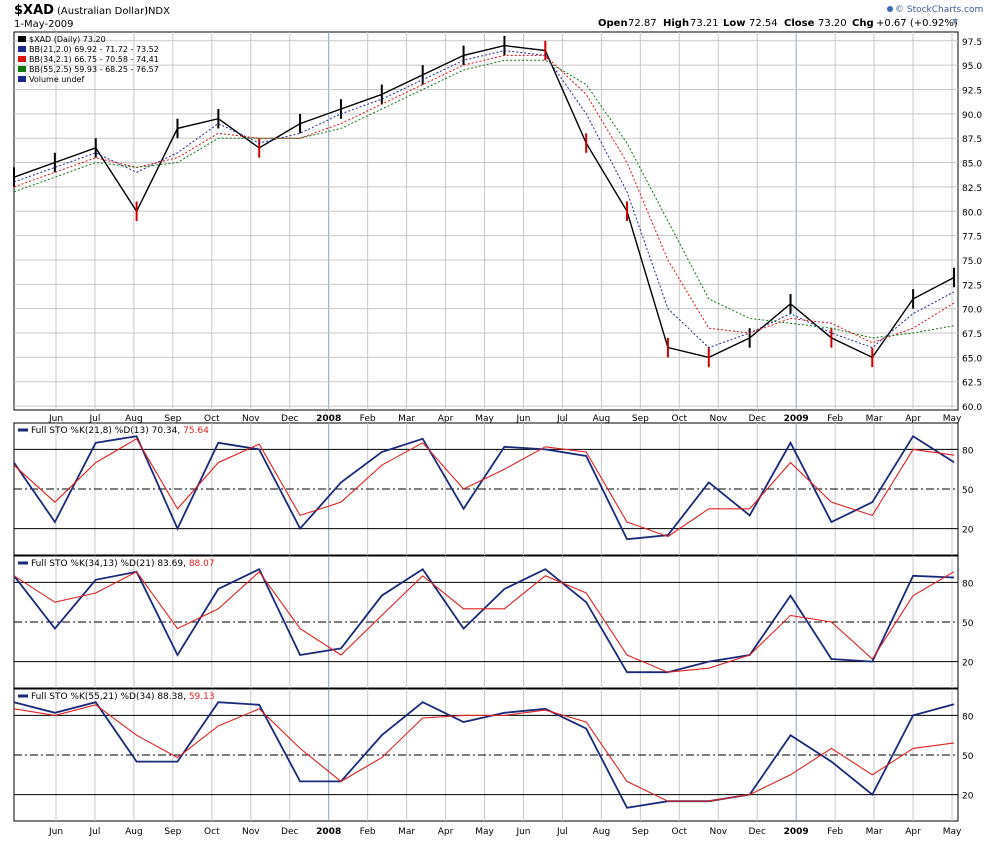 This screenshot has width=1000, height=843. What do you see at coordinates (799, 23) in the screenshot?
I see `close-label: Close` at bounding box center [799, 23].